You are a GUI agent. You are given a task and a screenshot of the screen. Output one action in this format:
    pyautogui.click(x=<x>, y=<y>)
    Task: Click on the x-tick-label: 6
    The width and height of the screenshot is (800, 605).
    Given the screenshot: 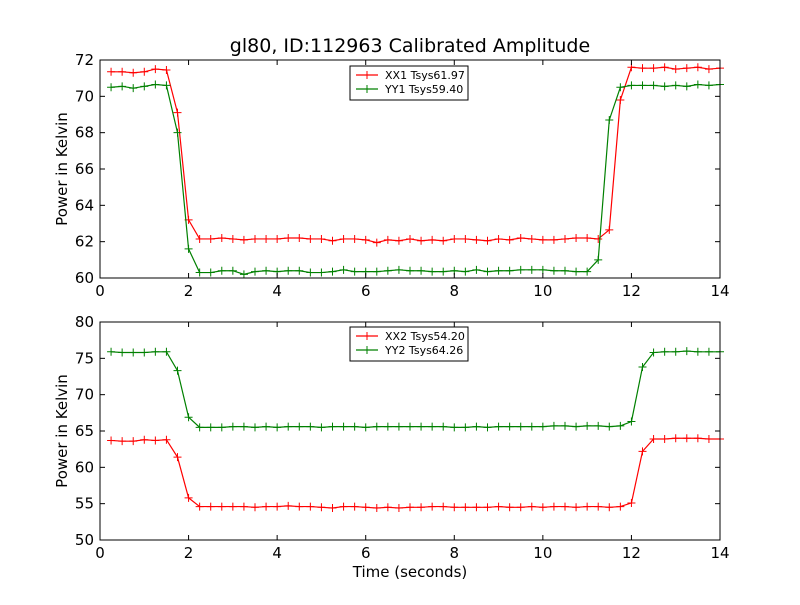 What is the action you would take?
    pyautogui.click(x=366, y=291)
    